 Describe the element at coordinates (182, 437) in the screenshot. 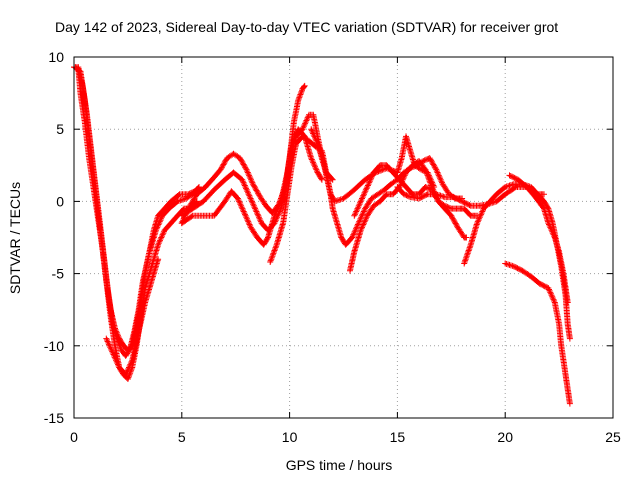

I see `x-tick-label: 5` at that location.